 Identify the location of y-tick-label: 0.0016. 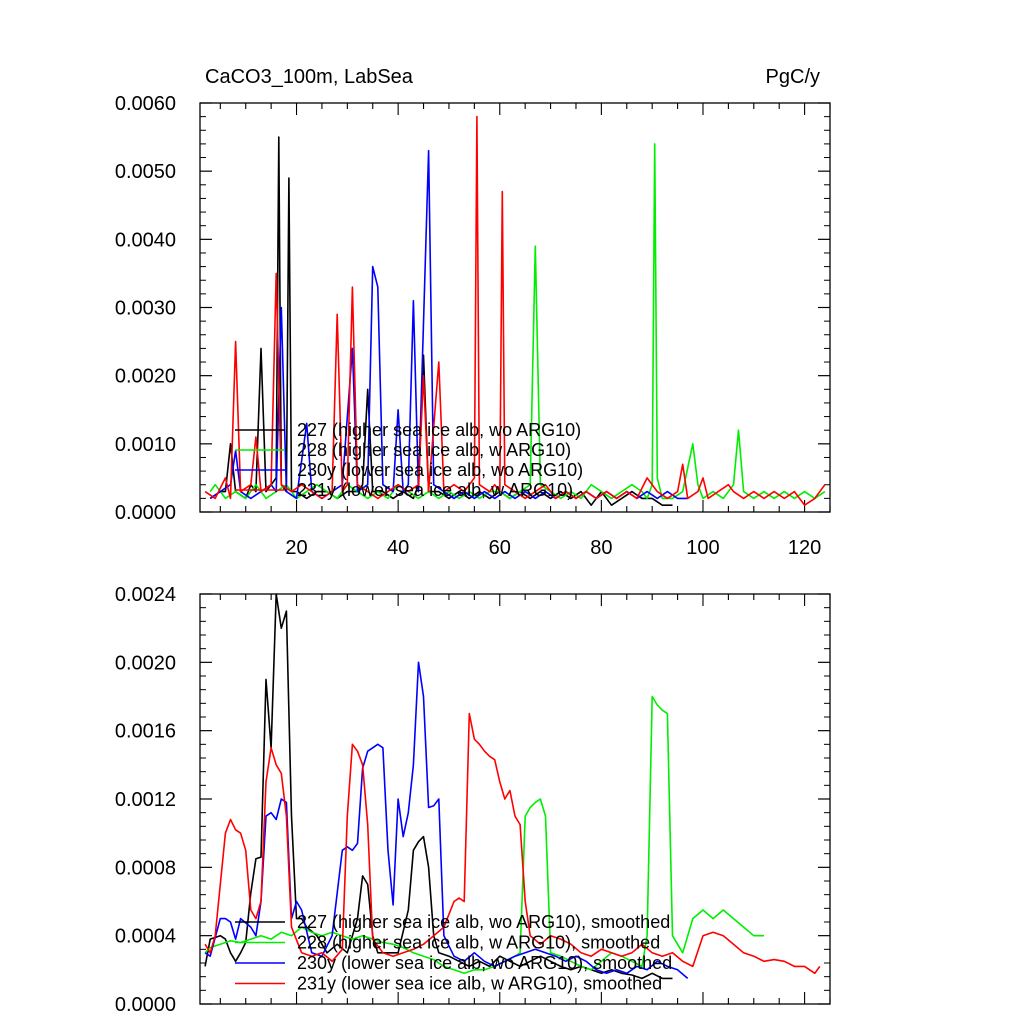
(145, 732).